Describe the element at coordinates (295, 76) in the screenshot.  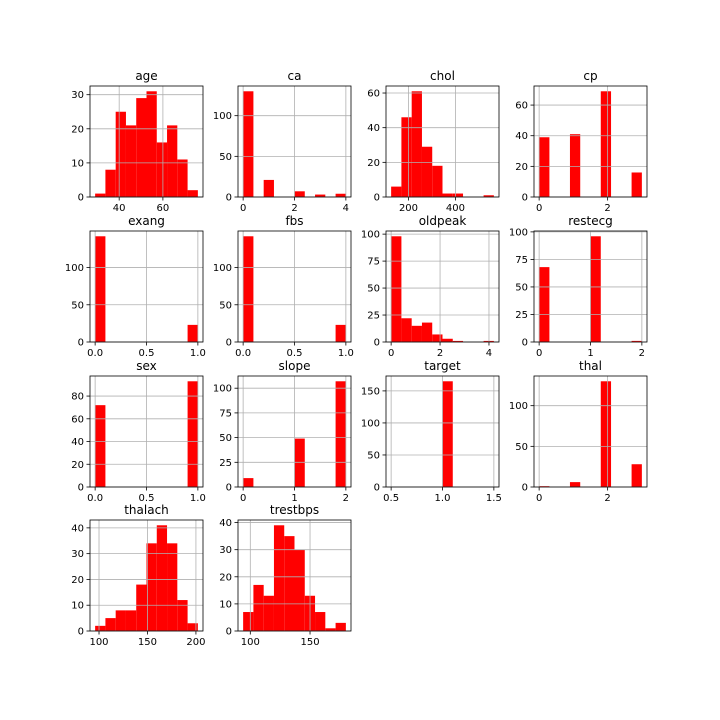
I see `subplot-title: ca` at that location.